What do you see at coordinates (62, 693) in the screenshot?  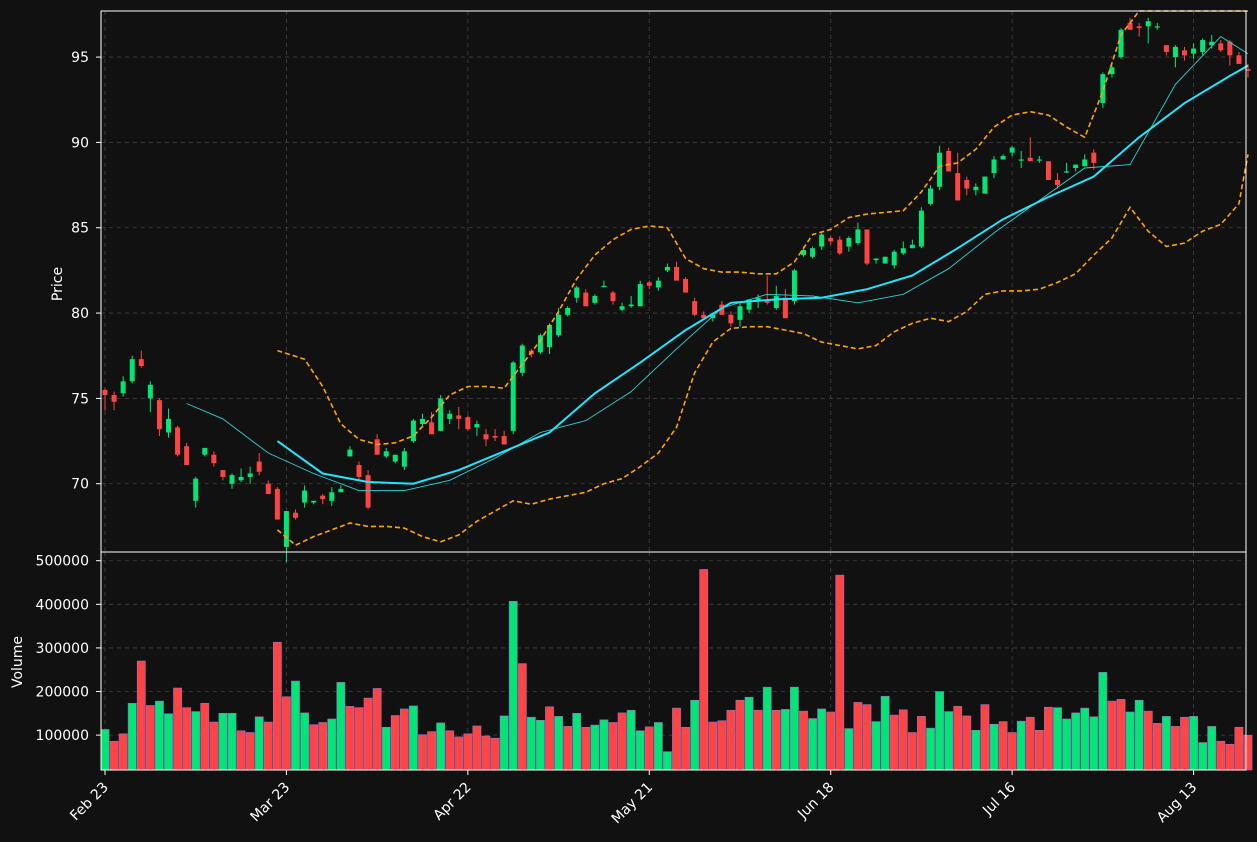 I see `volume-tick-label: 200000` at bounding box center [62, 693].